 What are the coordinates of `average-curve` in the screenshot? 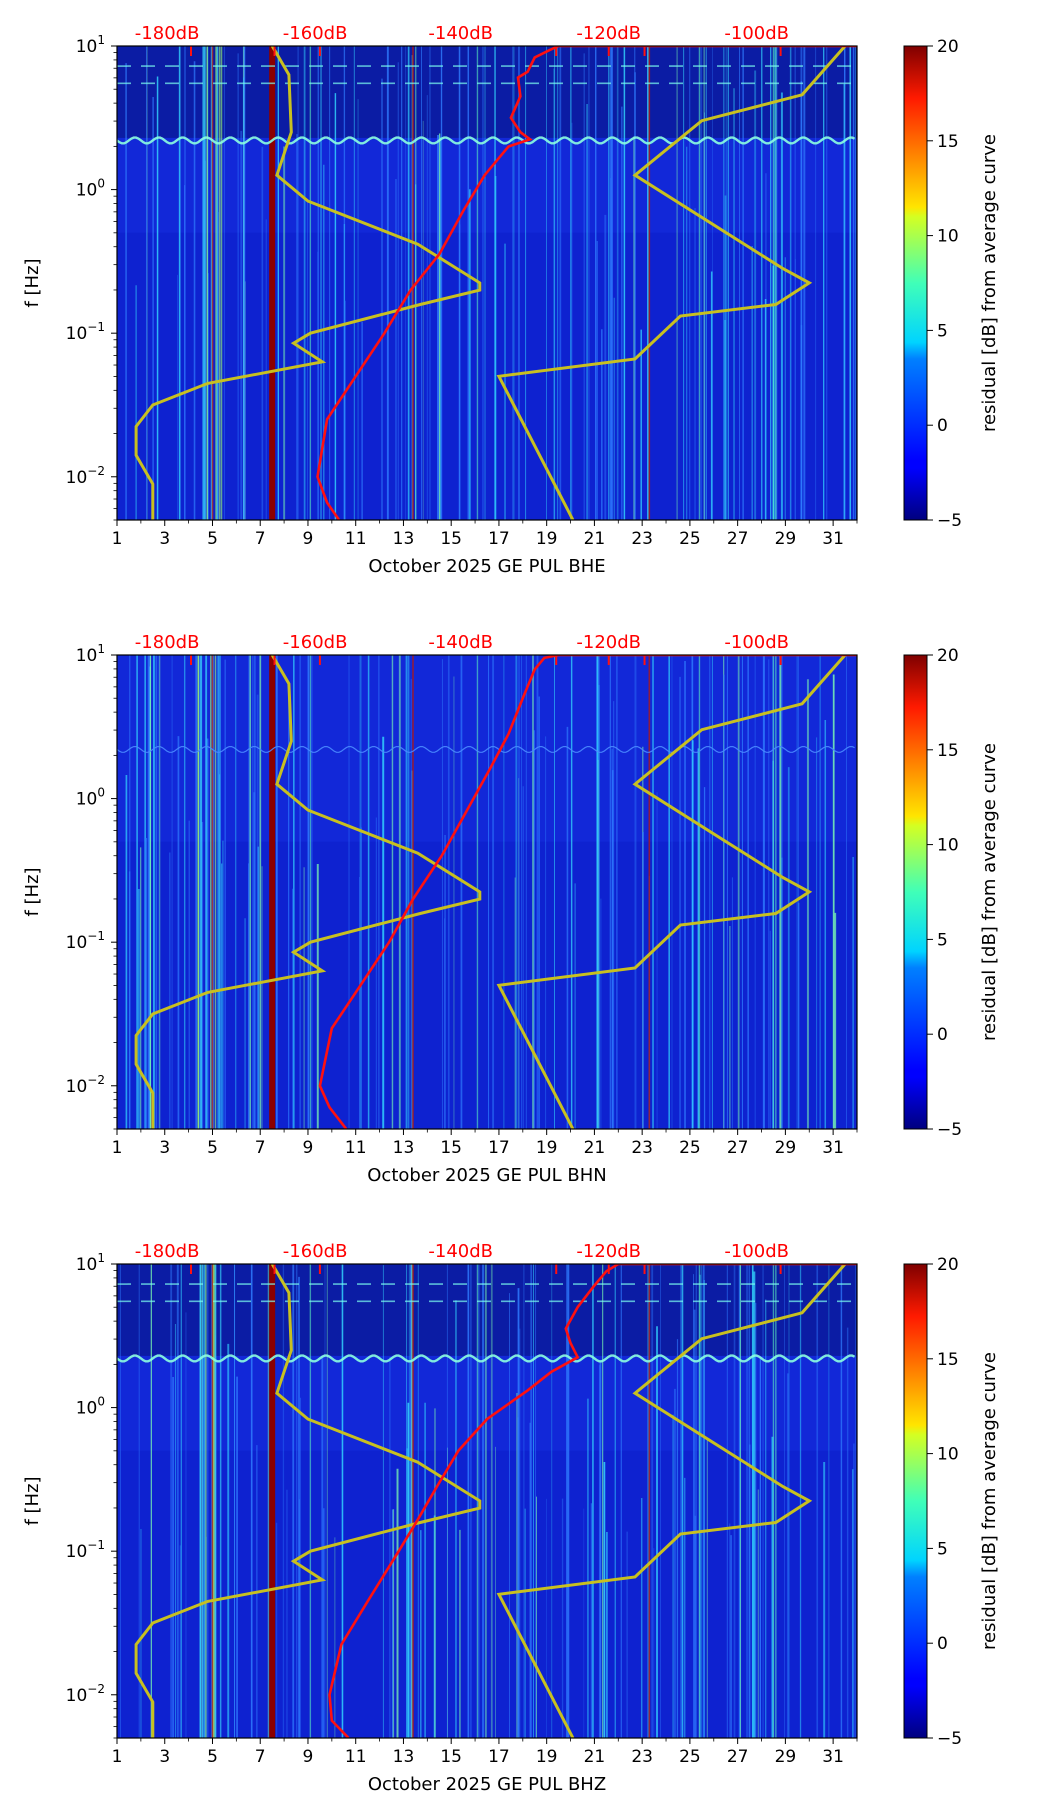 It's located at (592, 1501).